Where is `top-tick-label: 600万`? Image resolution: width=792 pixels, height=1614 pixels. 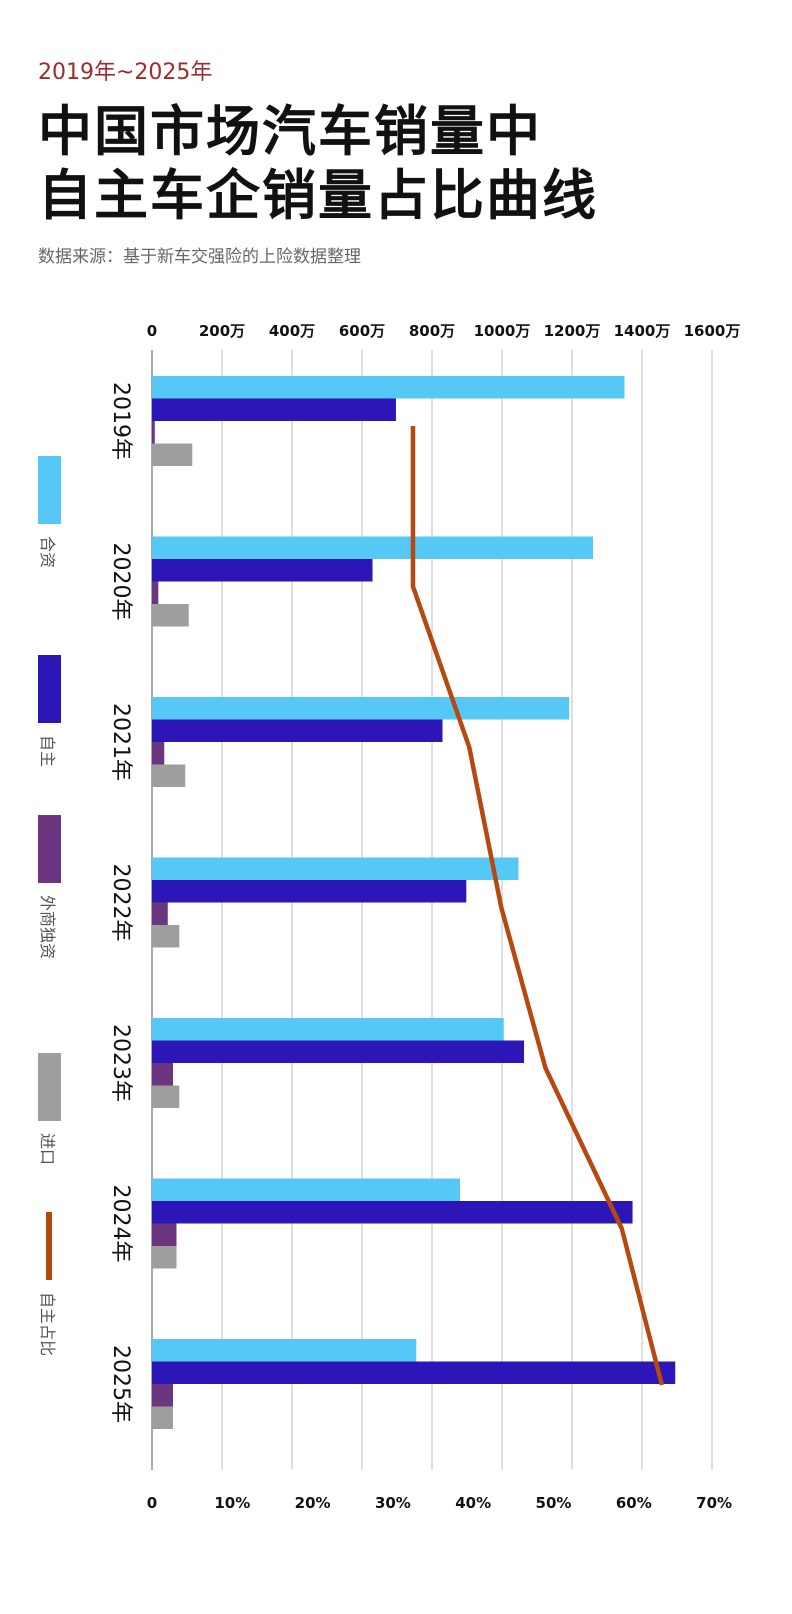 top-tick-label: 600万 is located at coordinates (362, 331).